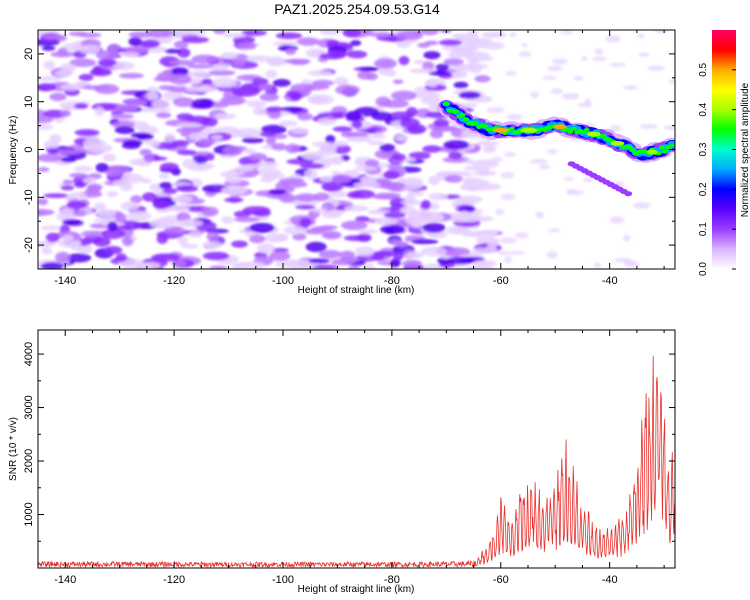 This screenshot has height=600, width=750. Describe the element at coordinates (745, 149) in the screenshot. I see `colorbar-title: Normalized spectral amplitude` at that location.